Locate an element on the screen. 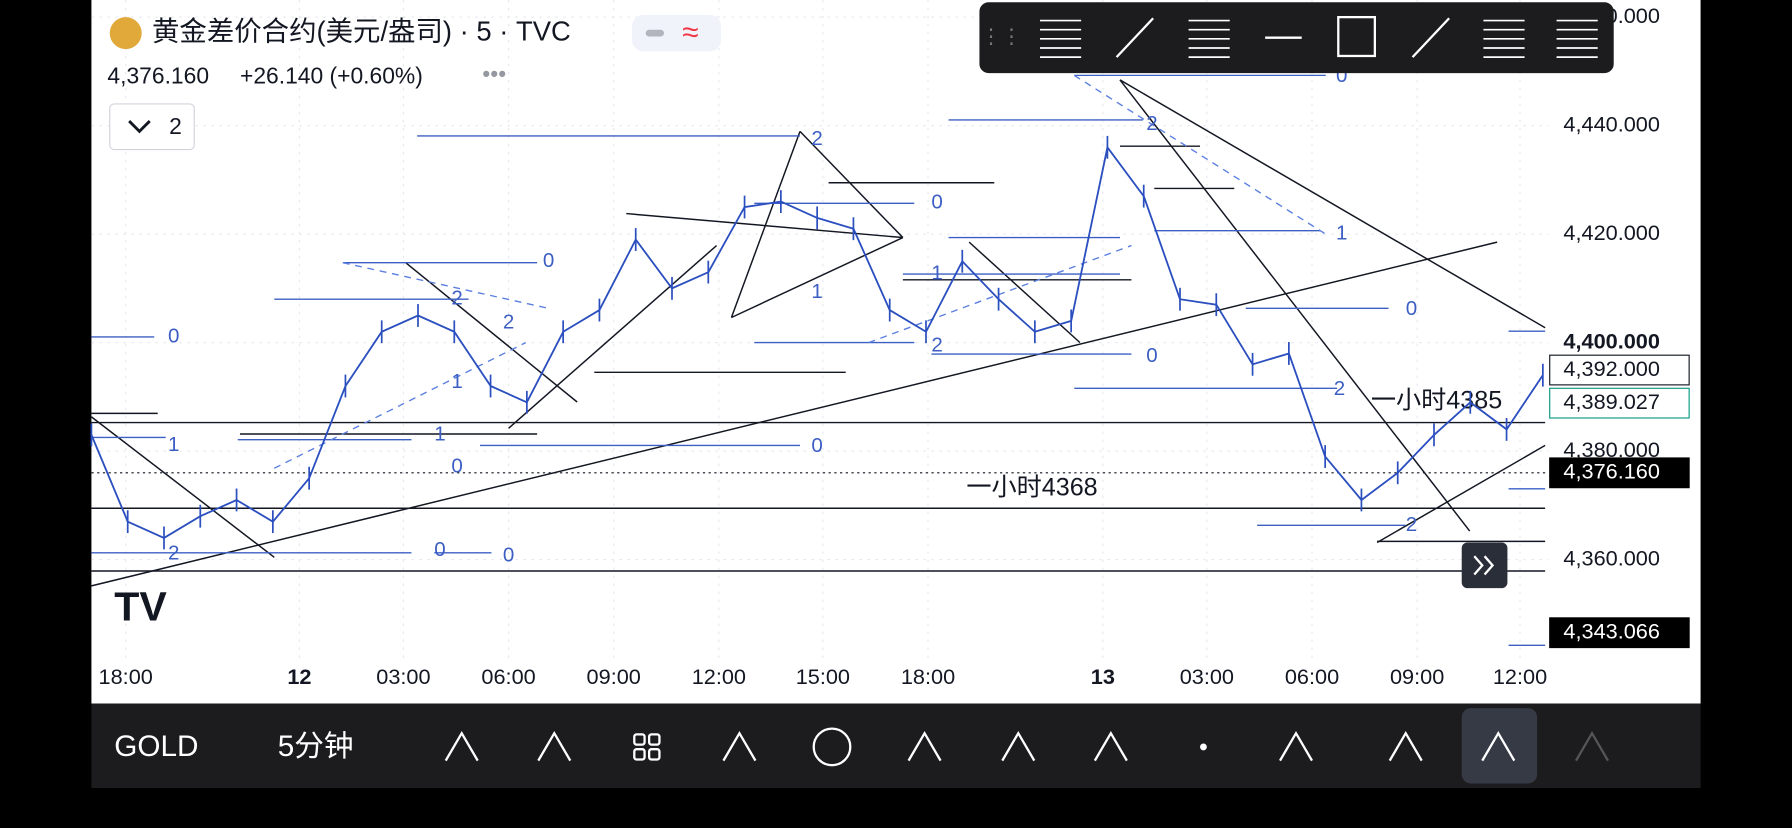 This screenshot has height=828, width=1792. price-change: +26.140 (+0.60%) is located at coordinates (331, 76).